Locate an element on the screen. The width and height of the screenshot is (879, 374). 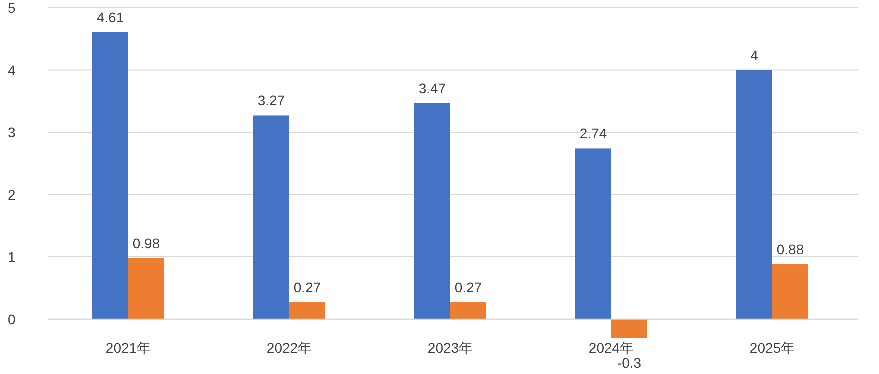
y-tick-label: 2 is located at coordinates (12, 194).